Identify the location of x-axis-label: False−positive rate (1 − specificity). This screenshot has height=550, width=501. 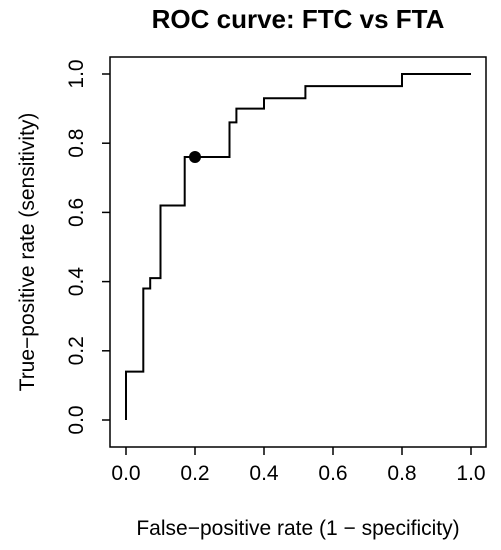
(297, 528).